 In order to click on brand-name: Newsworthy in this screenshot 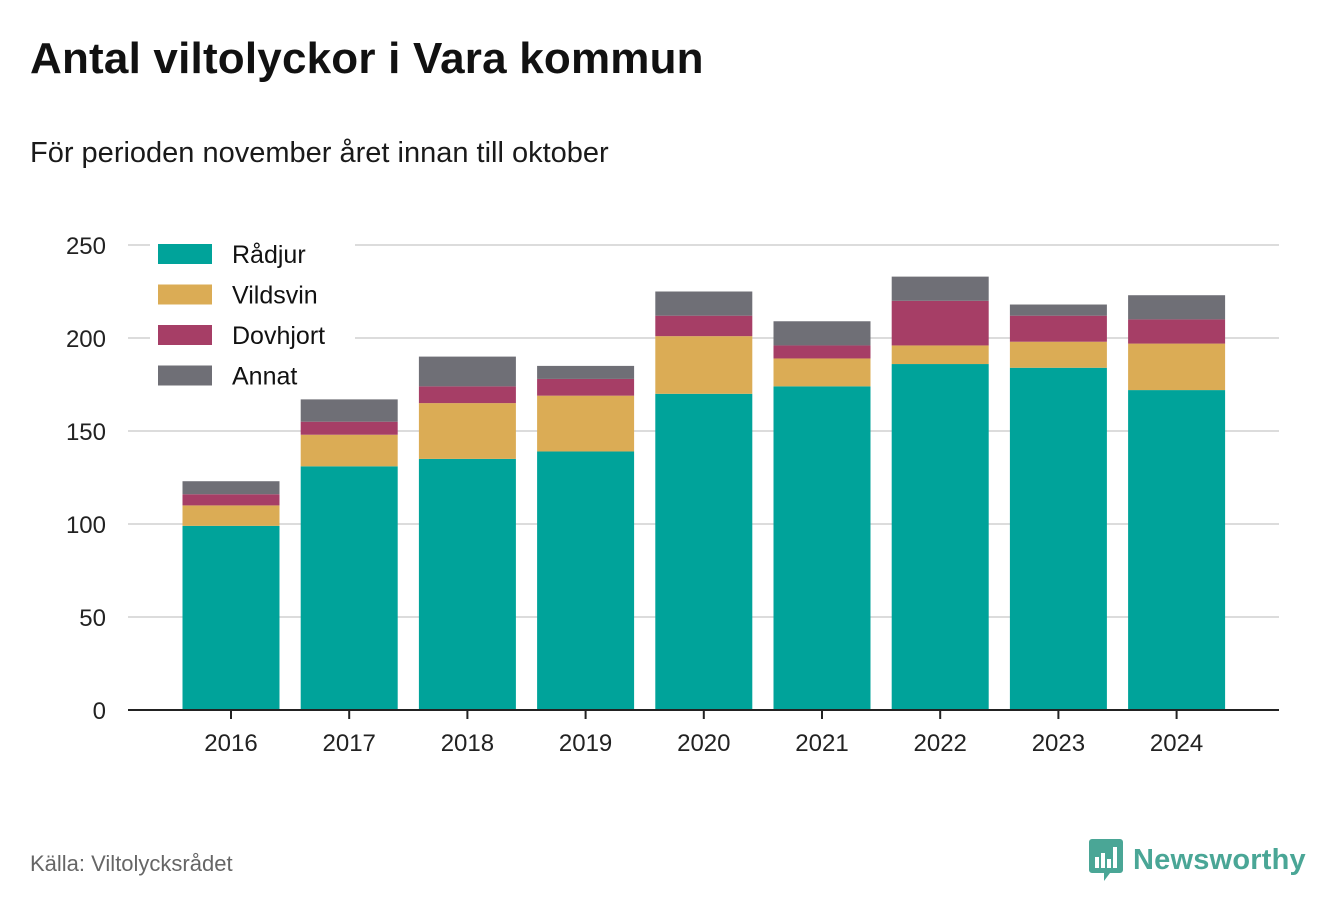, I will do `click(1219, 859)`.